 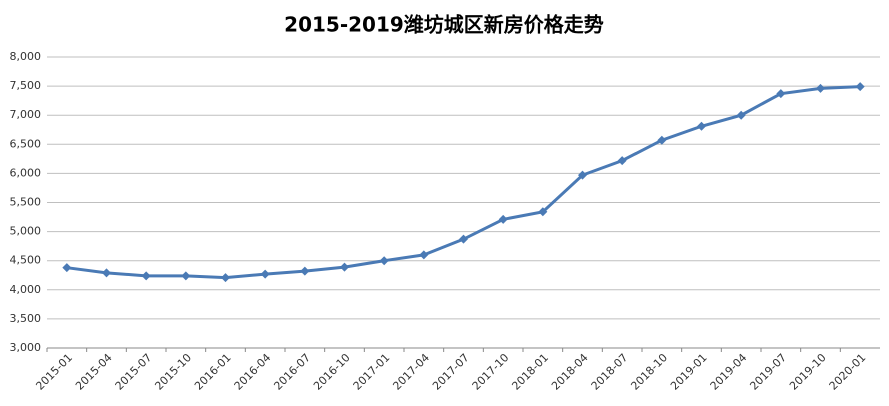 I want to click on x-tick-label: 2019-04, so click(x=729, y=372).